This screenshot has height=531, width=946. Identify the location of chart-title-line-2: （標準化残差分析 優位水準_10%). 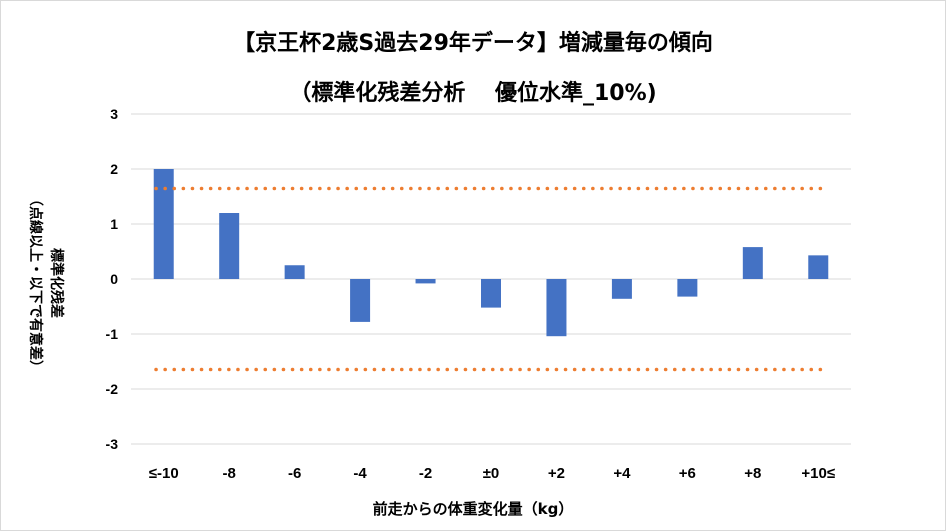
(473, 93).